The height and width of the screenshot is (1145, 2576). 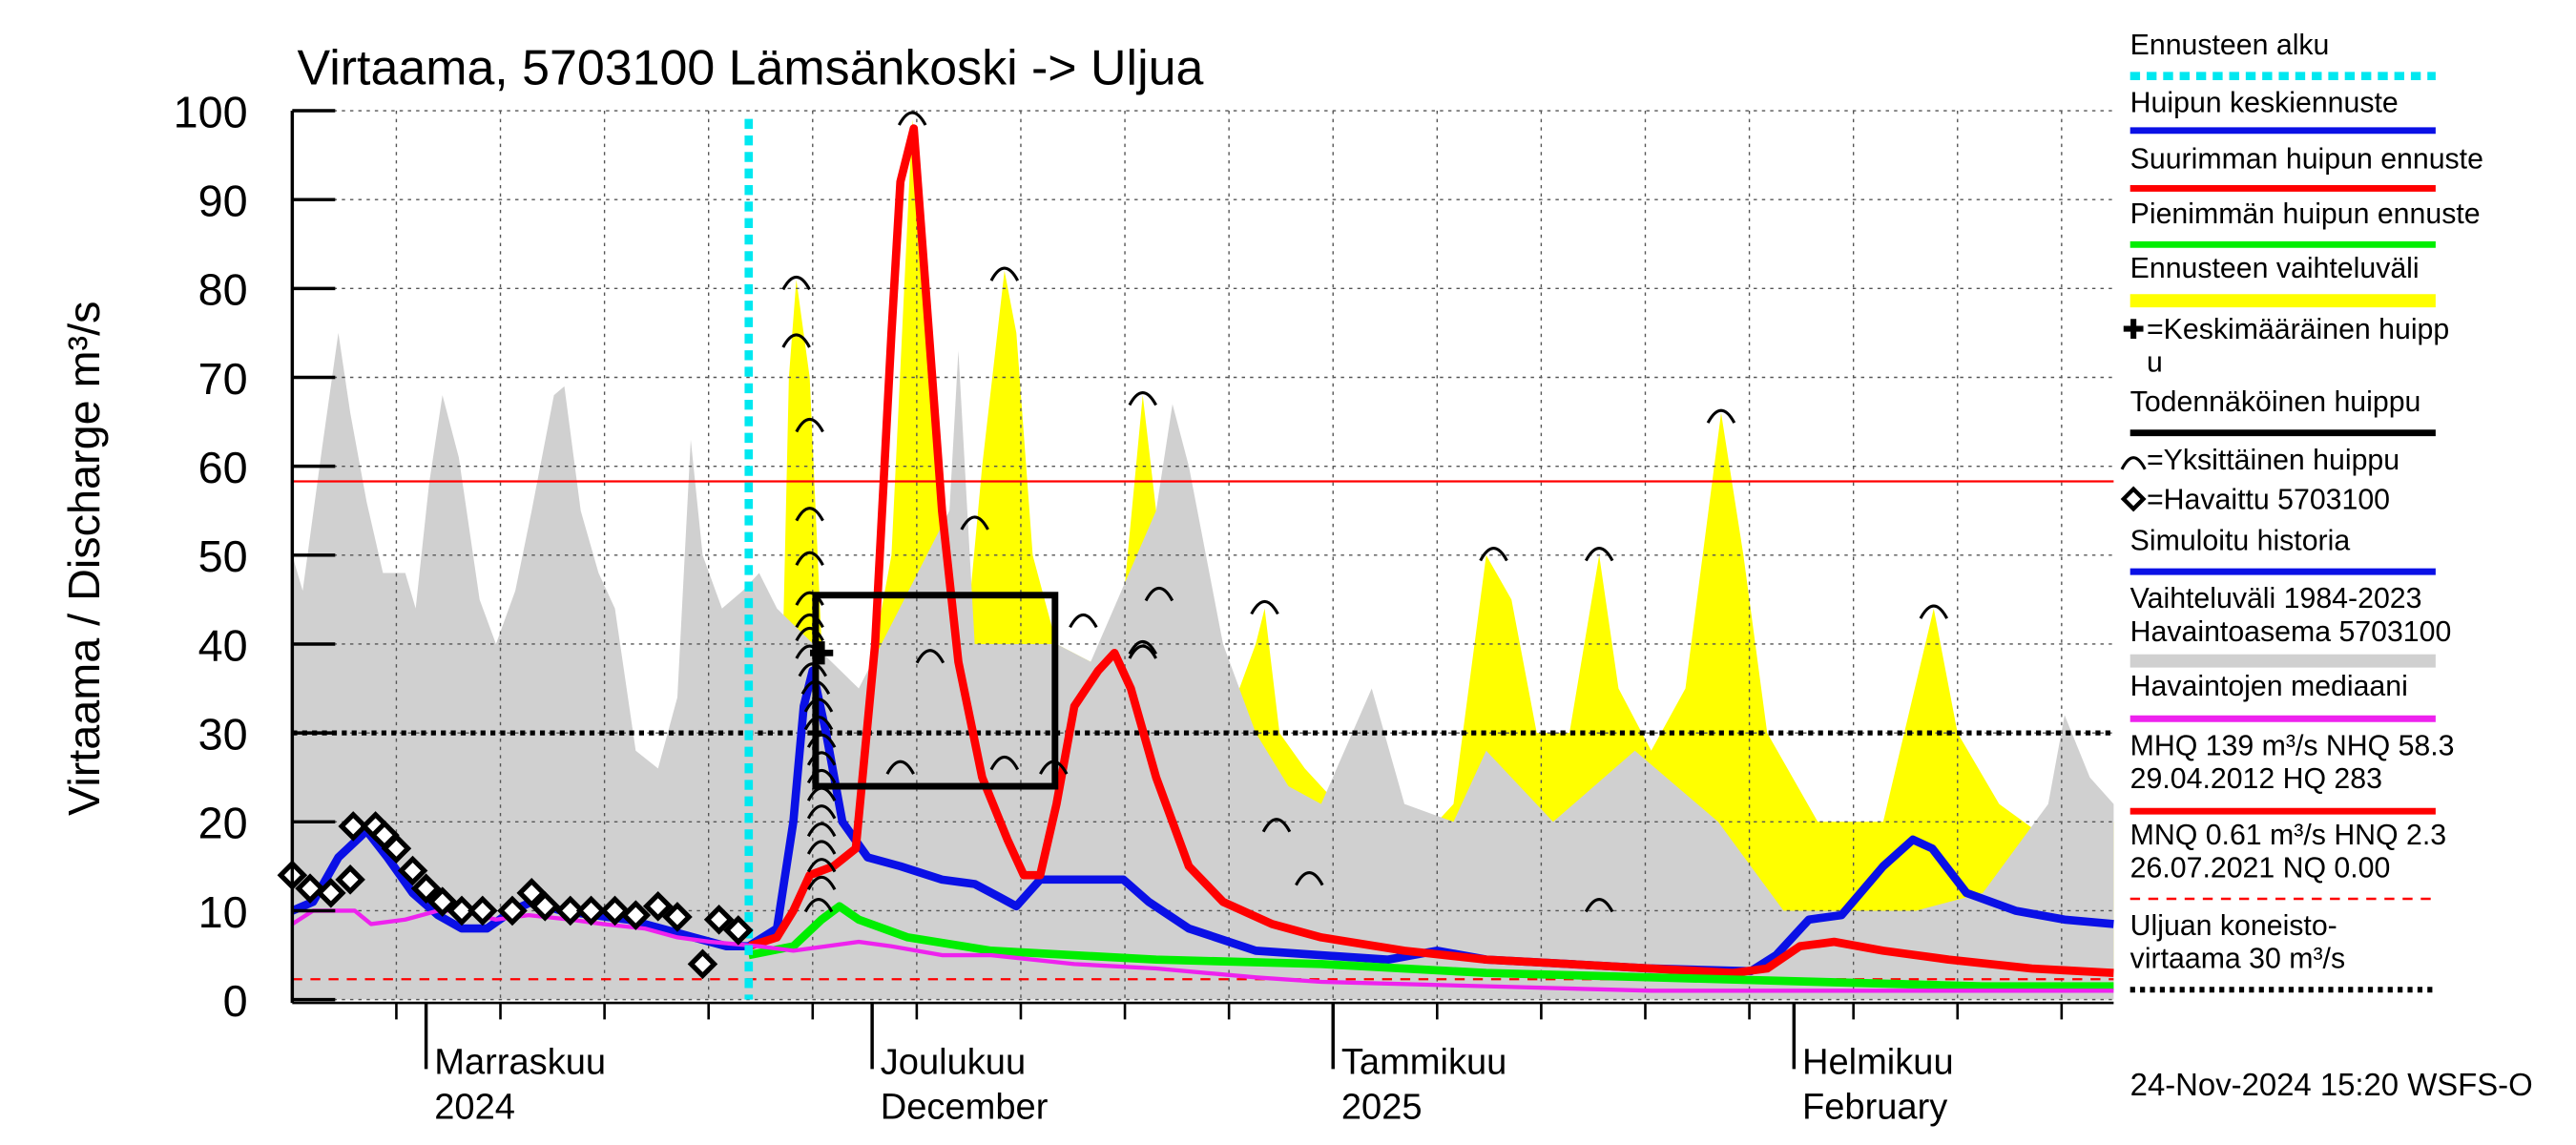 I want to click on y-axis-label: Virtaama / Discharge m³/s, so click(x=84, y=559).